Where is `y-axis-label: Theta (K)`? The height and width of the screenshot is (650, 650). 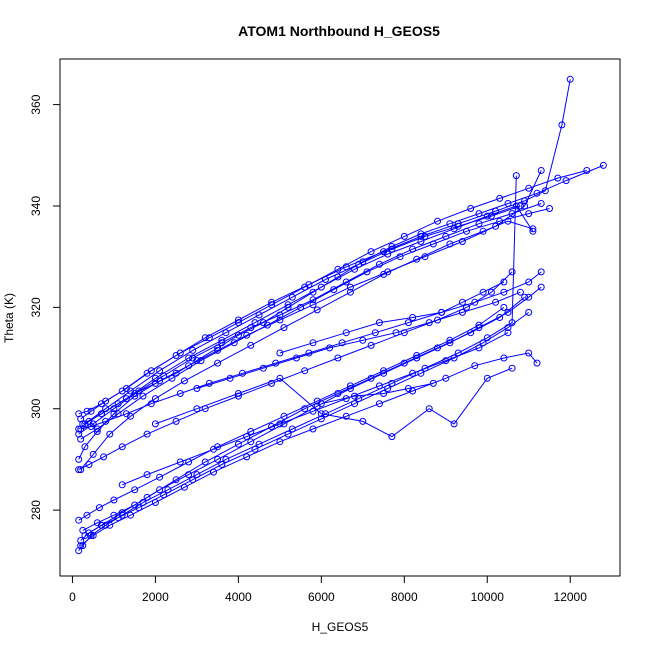
y-axis-label: Theta (K) is located at coordinates (9, 318).